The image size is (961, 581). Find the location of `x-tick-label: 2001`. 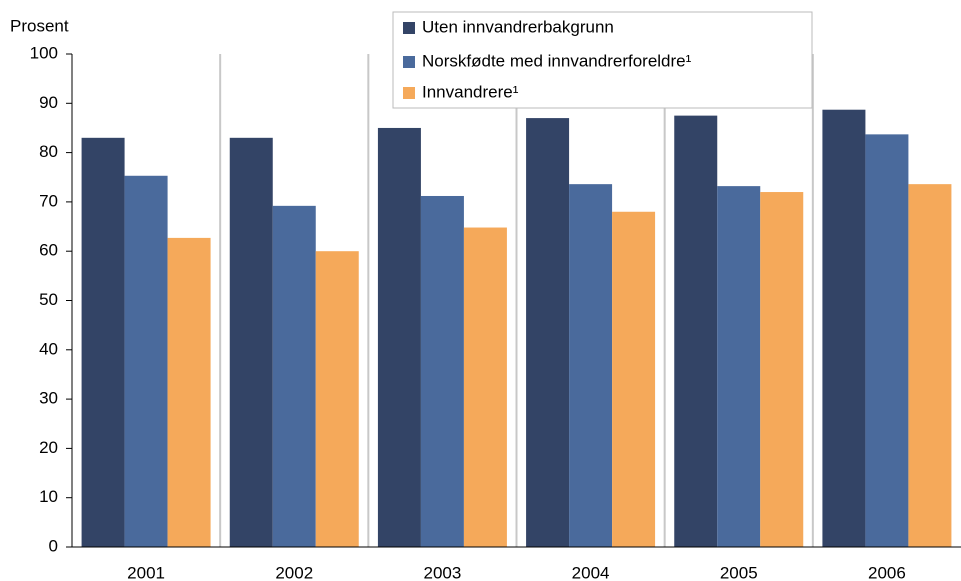

x-tick-label: 2001 is located at coordinates (146, 572).